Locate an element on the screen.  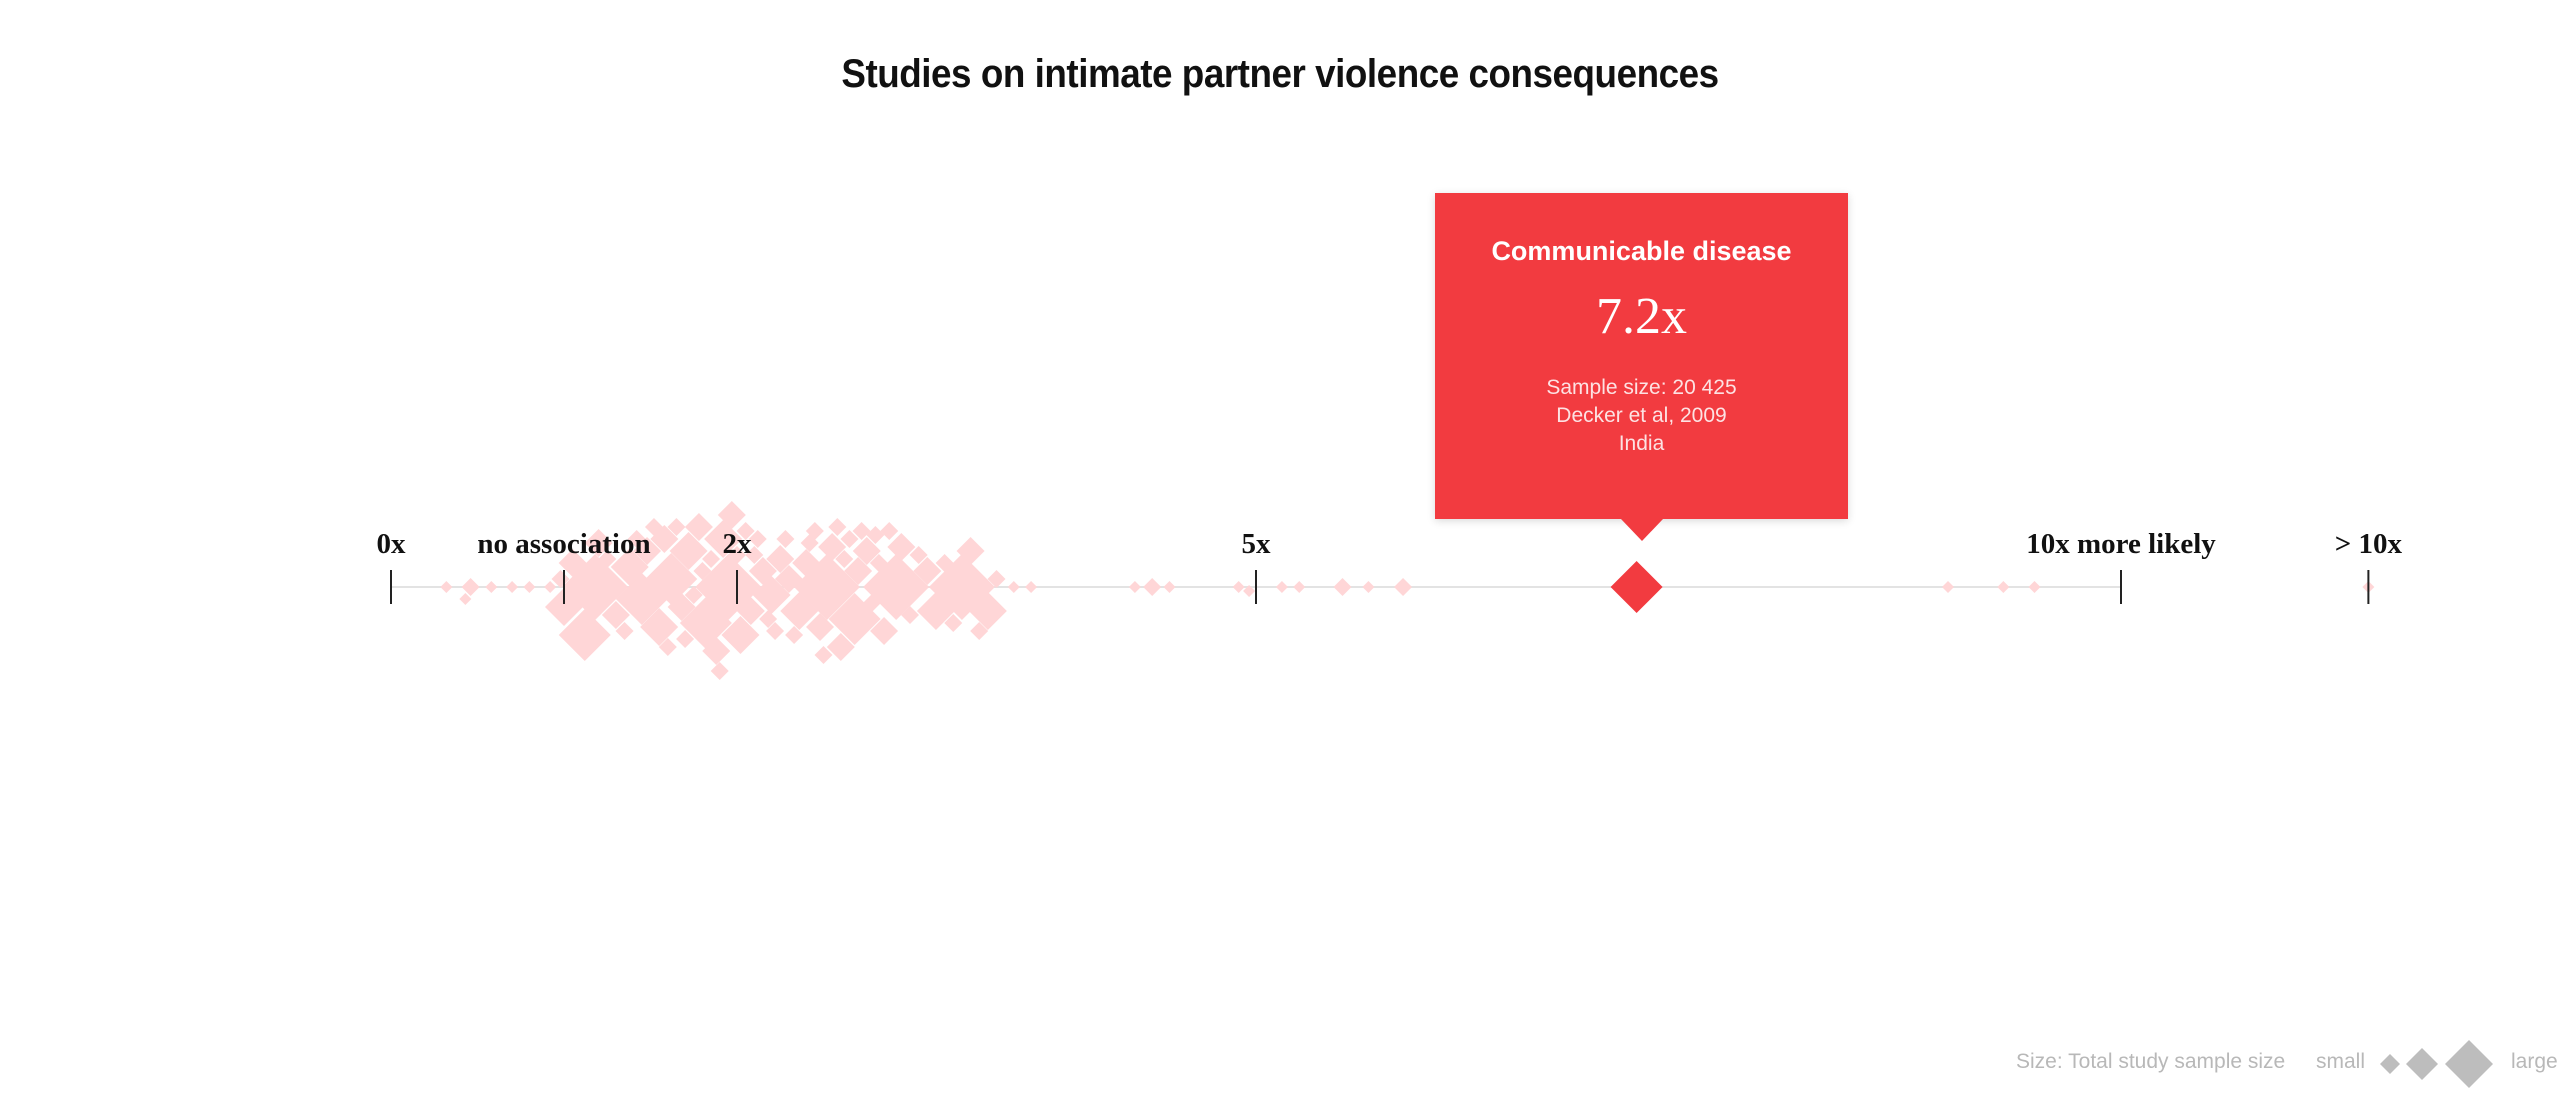
tooltip-title: Communicable disease is located at coordinates (1641, 251).